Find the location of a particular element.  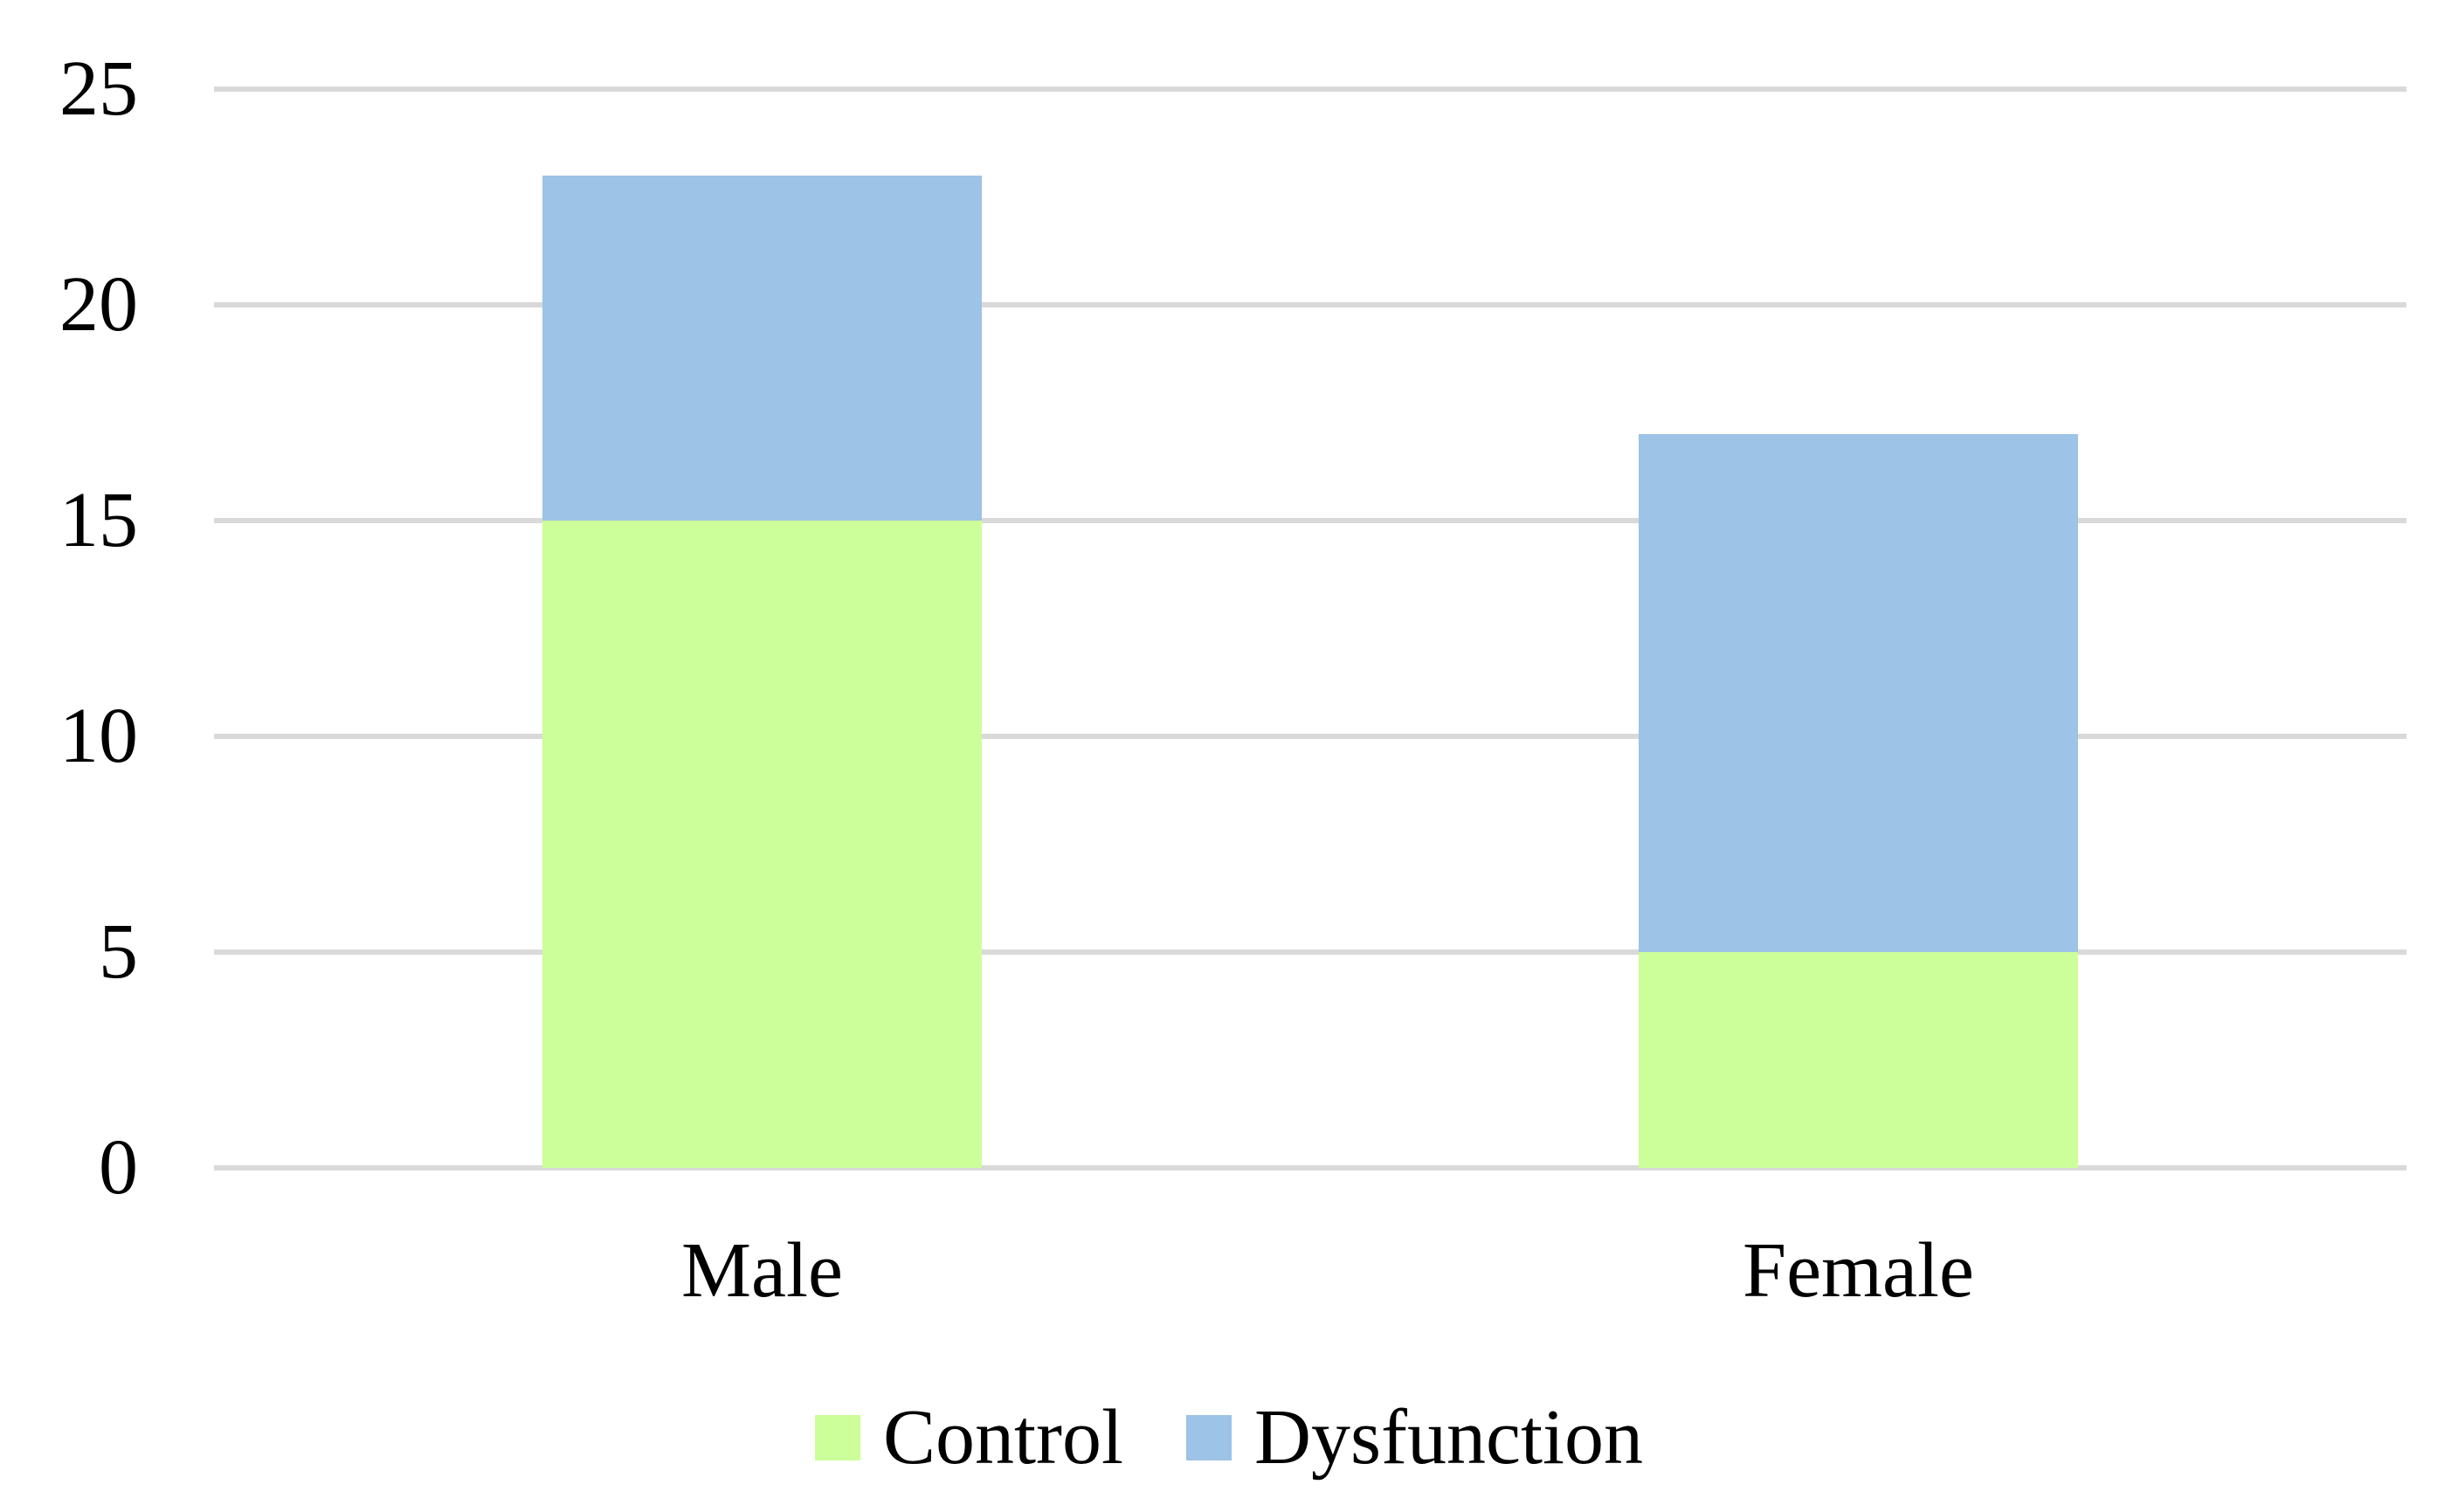

control-swatch-icon is located at coordinates (838, 1437).